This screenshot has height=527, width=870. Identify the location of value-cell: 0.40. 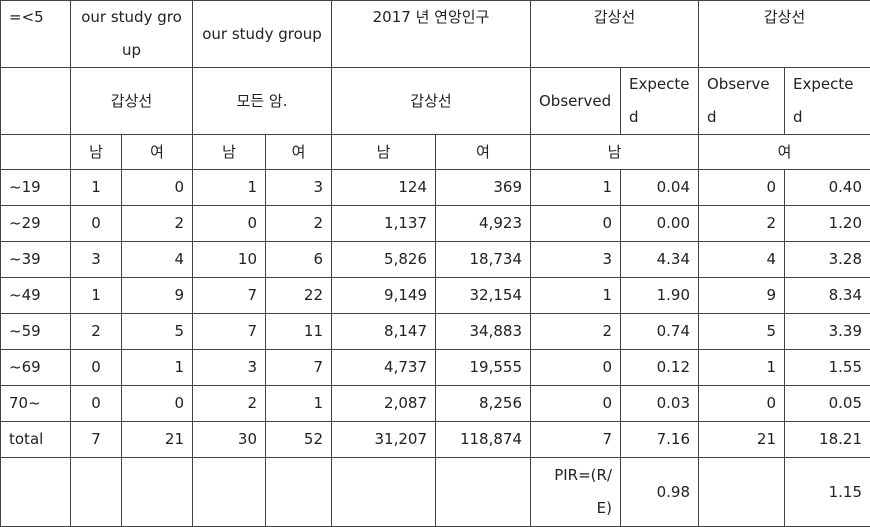
(827, 188).